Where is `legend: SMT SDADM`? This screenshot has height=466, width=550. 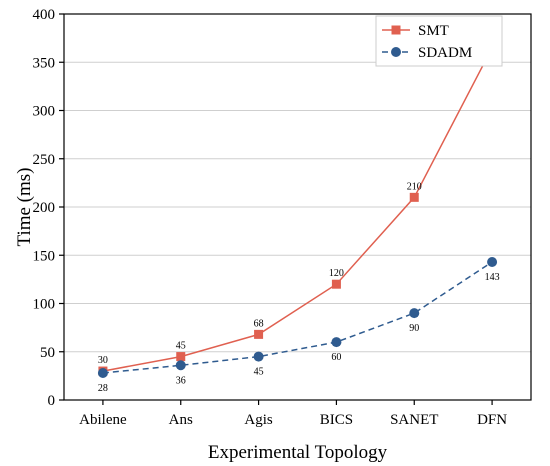
legend: SMT SDADM is located at coordinates (439, 41).